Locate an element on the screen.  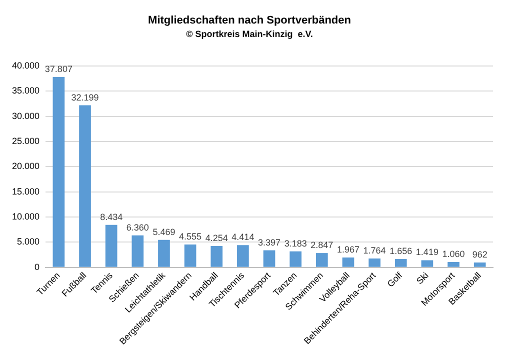
data-label: 6.360 is located at coordinates (137, 227).